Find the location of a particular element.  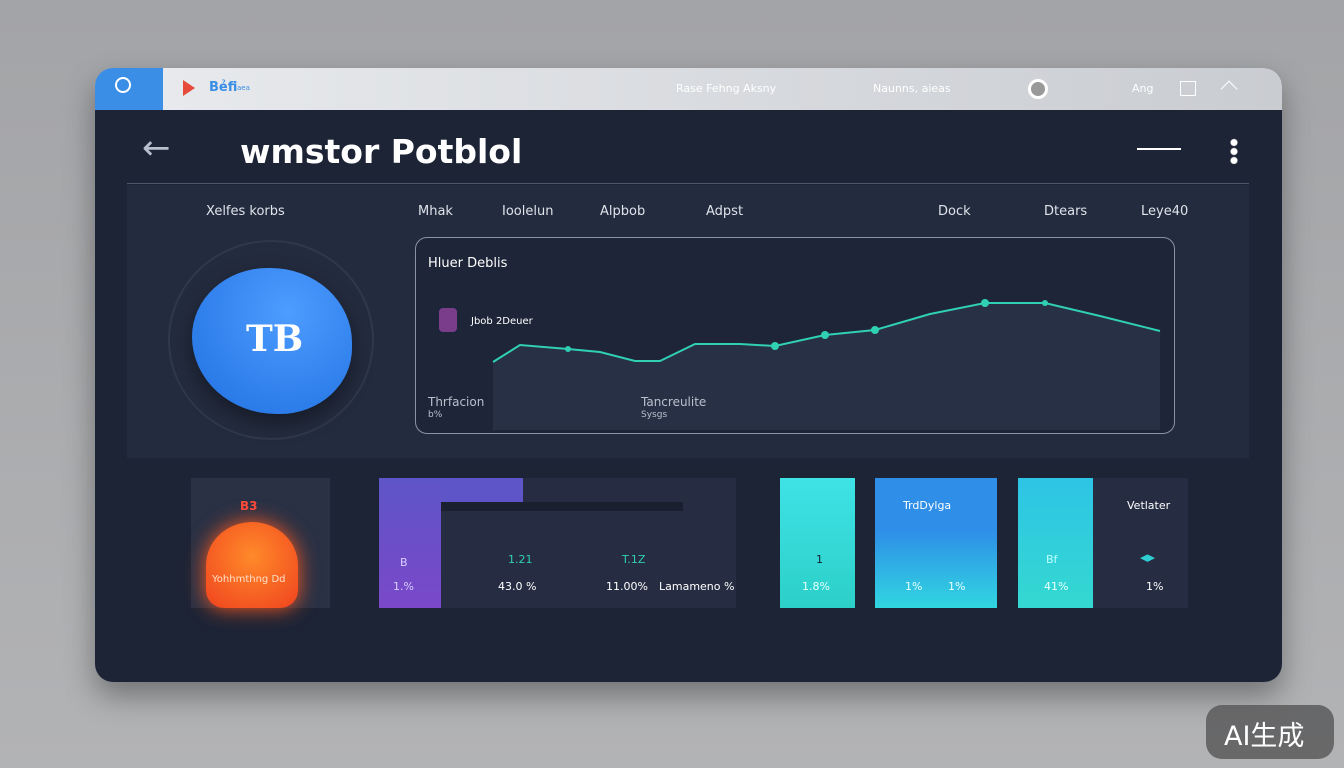

avatar is located at coordinates (272, 341).